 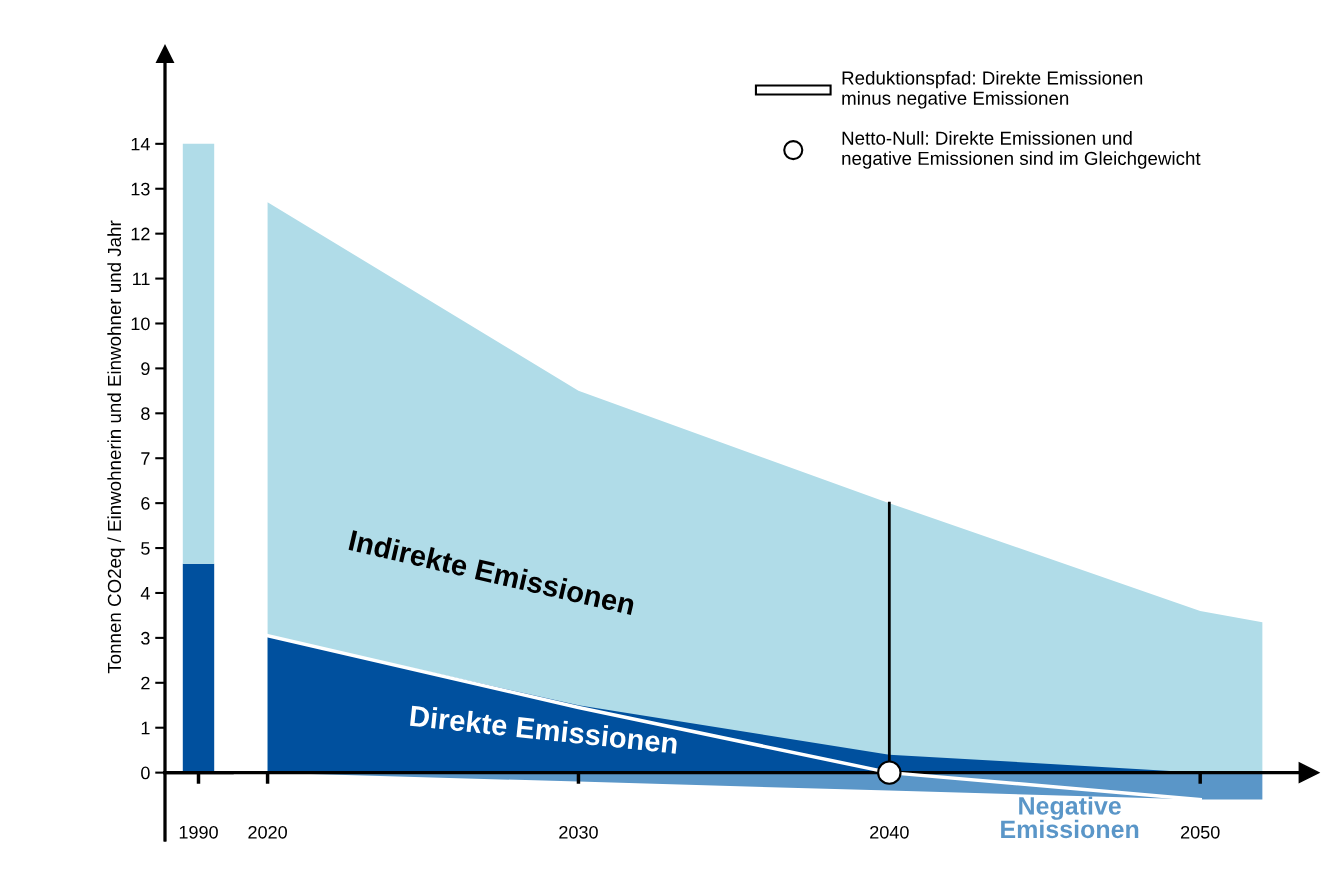 I want to click on y-tick-label: 9, so click(x=145, y=369).